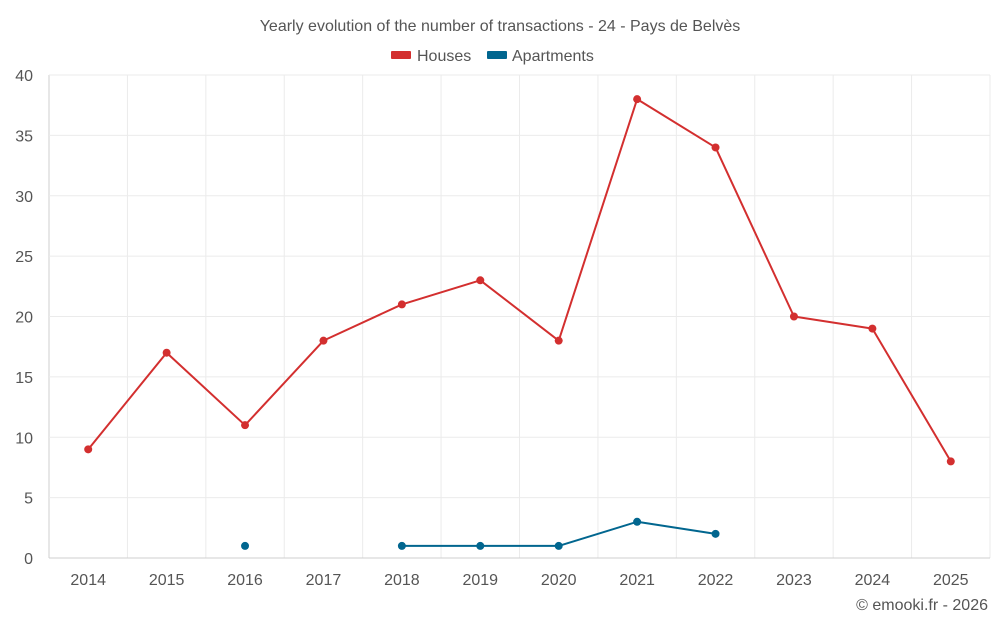  What do you see at coordinates (401, 545) in the screenshot?
I see `data-point-apartments-2018` at bounding box center [401, 545].